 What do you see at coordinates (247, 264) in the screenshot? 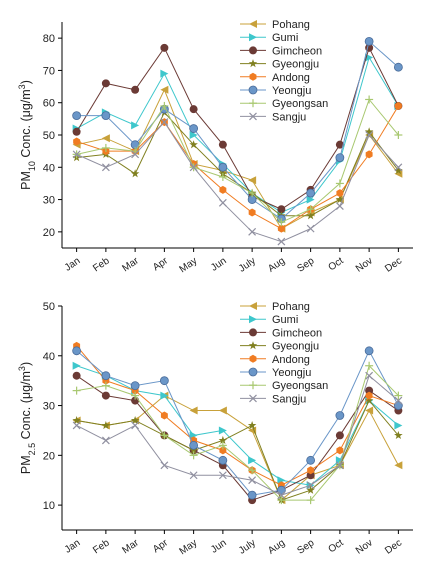
I see `x-tick-label: July` at bounding box center [247, 264].